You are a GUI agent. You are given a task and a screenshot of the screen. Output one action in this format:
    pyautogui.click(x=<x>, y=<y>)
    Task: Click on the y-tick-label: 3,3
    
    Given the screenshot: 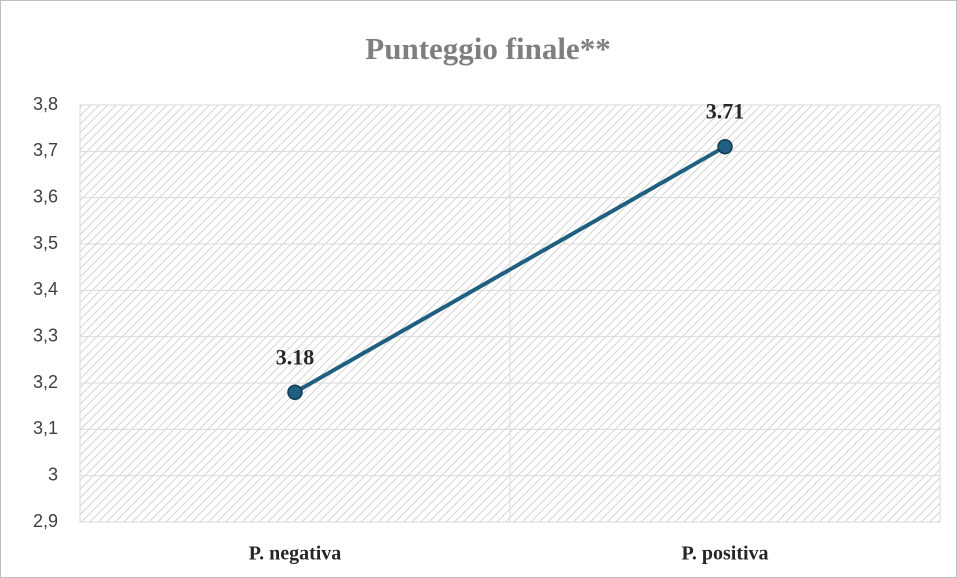 What is the action you would take?
    pyautogui.click(x=45, y=335)
    